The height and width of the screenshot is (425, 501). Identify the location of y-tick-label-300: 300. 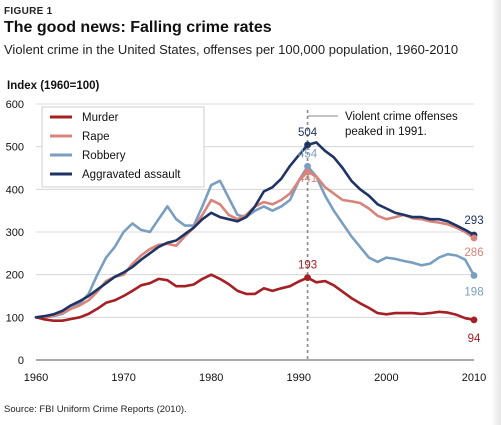
(15, 233).